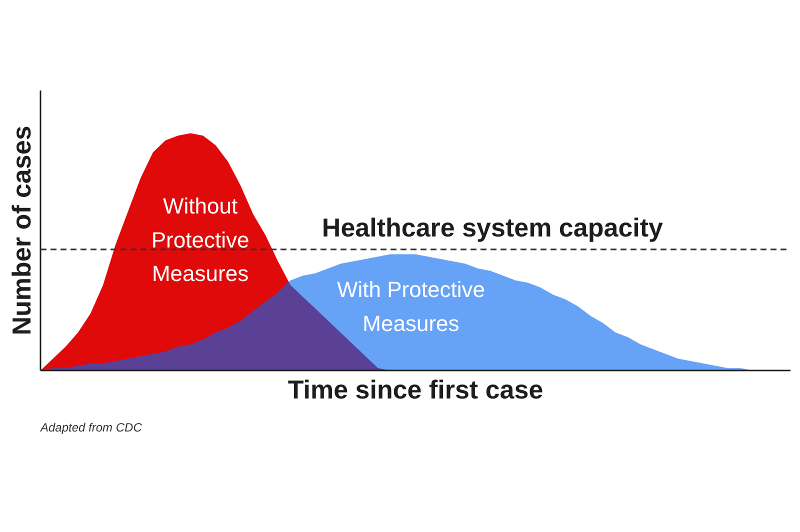 Image resolution: width=800 pixels, height=532 pixels. What do you see at coordinates (493, 227) in the screenshot?
I see `ref-line-label: Healthcare system capacity` at bounding box center [493, 227].